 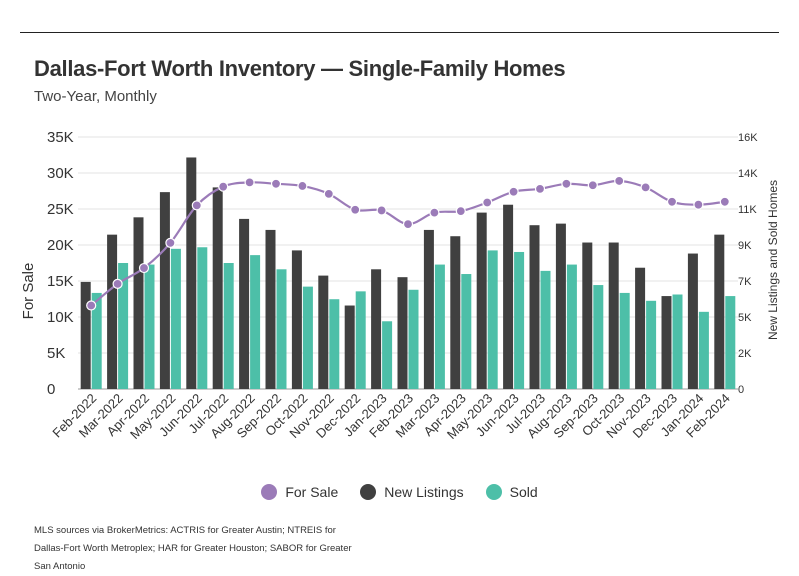 I want to click on y-tick-label: 0, so click(x=51, y=389).